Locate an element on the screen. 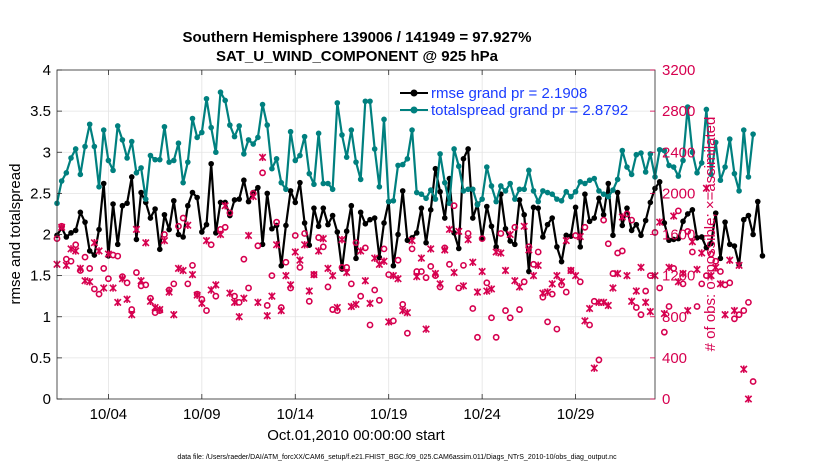 Image resolution: width=830 pixels, height=470 pixels. x-axis-label: Oct.01,2010 00:00:00 start is located at coordinates (356, 435).